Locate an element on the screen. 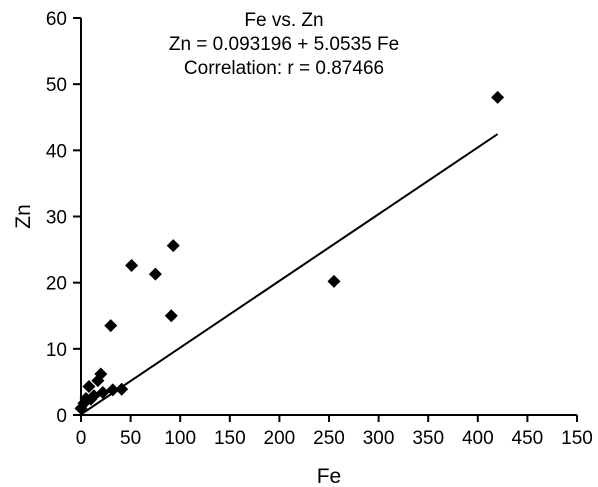  x-tick-label: 50 is located at coordinates (130, 438).